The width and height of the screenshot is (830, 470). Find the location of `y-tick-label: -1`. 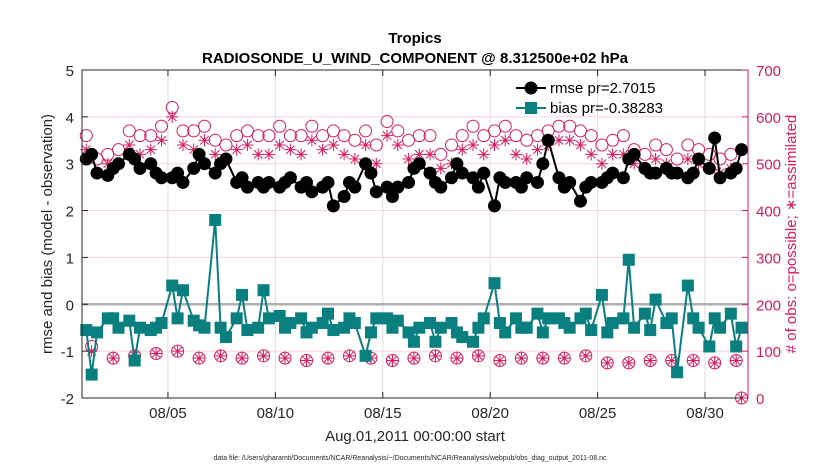

y-tick-label: -1 is located at coordinates (67, 352).